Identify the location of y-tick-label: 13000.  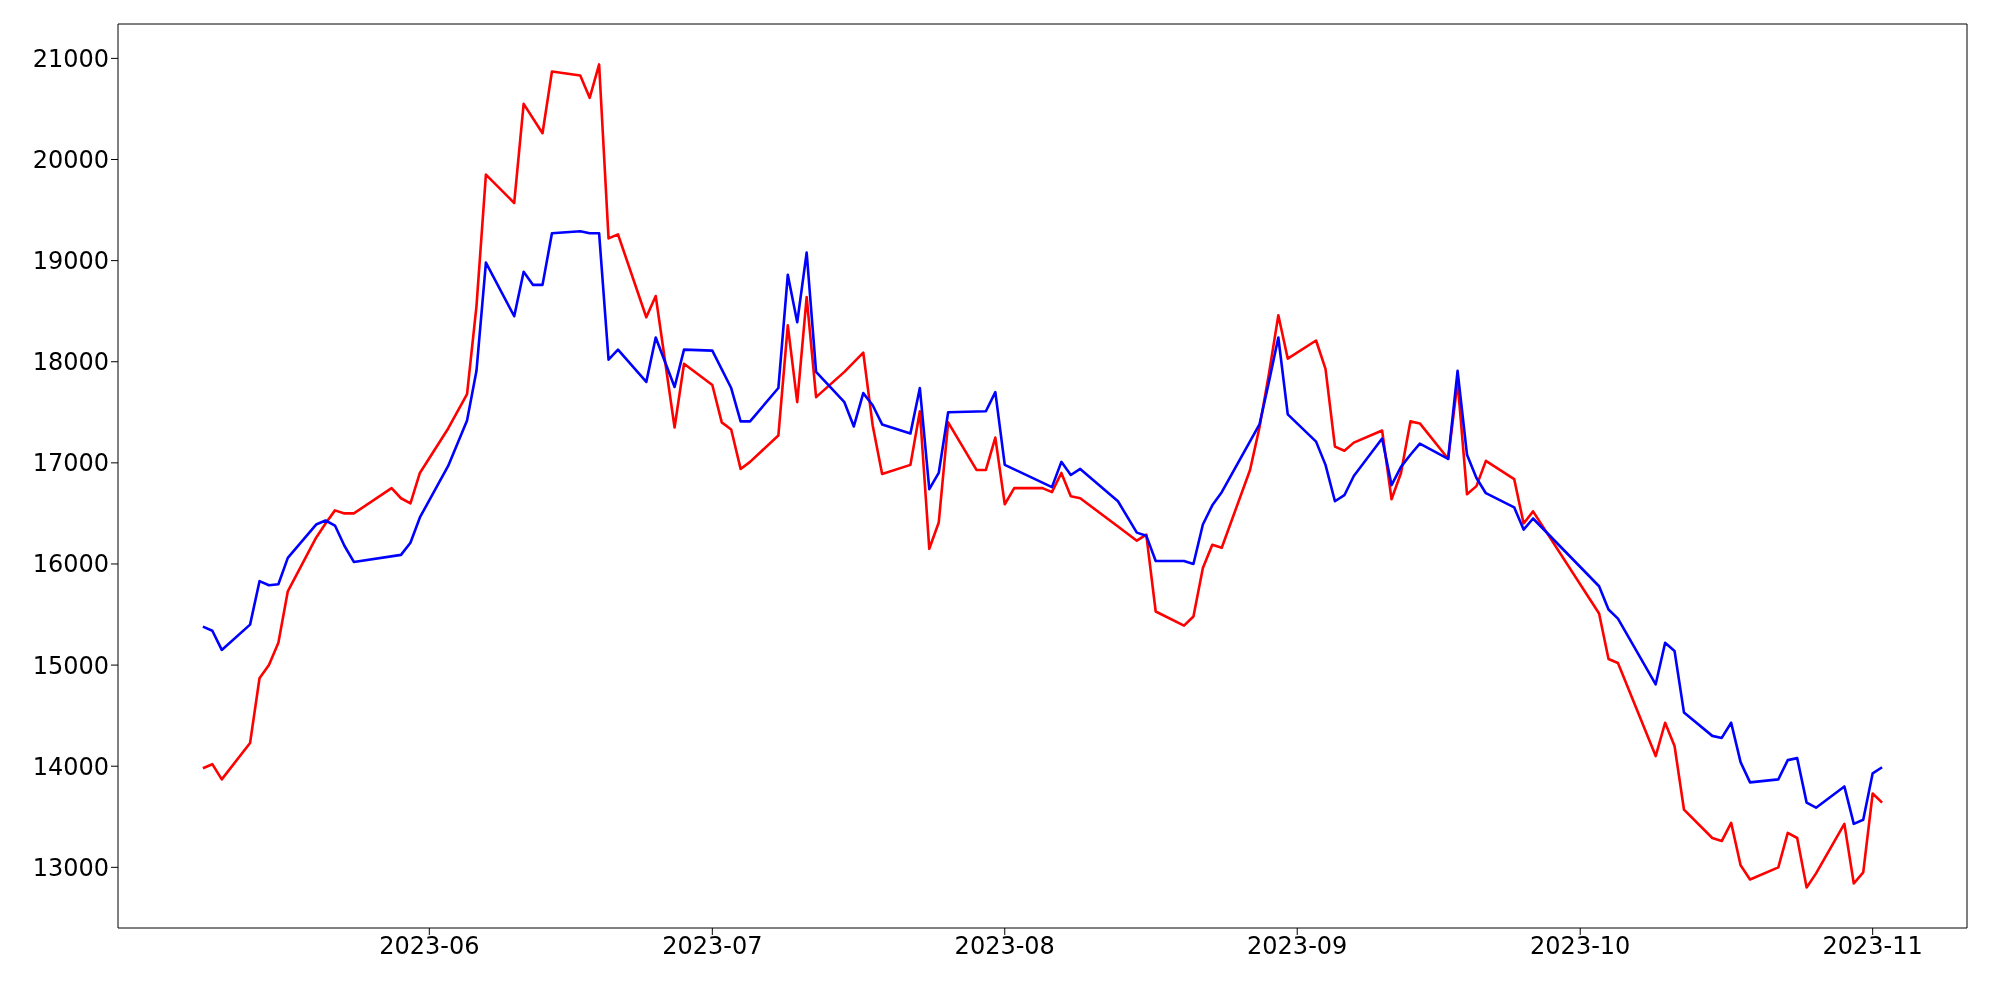
(70, 867).